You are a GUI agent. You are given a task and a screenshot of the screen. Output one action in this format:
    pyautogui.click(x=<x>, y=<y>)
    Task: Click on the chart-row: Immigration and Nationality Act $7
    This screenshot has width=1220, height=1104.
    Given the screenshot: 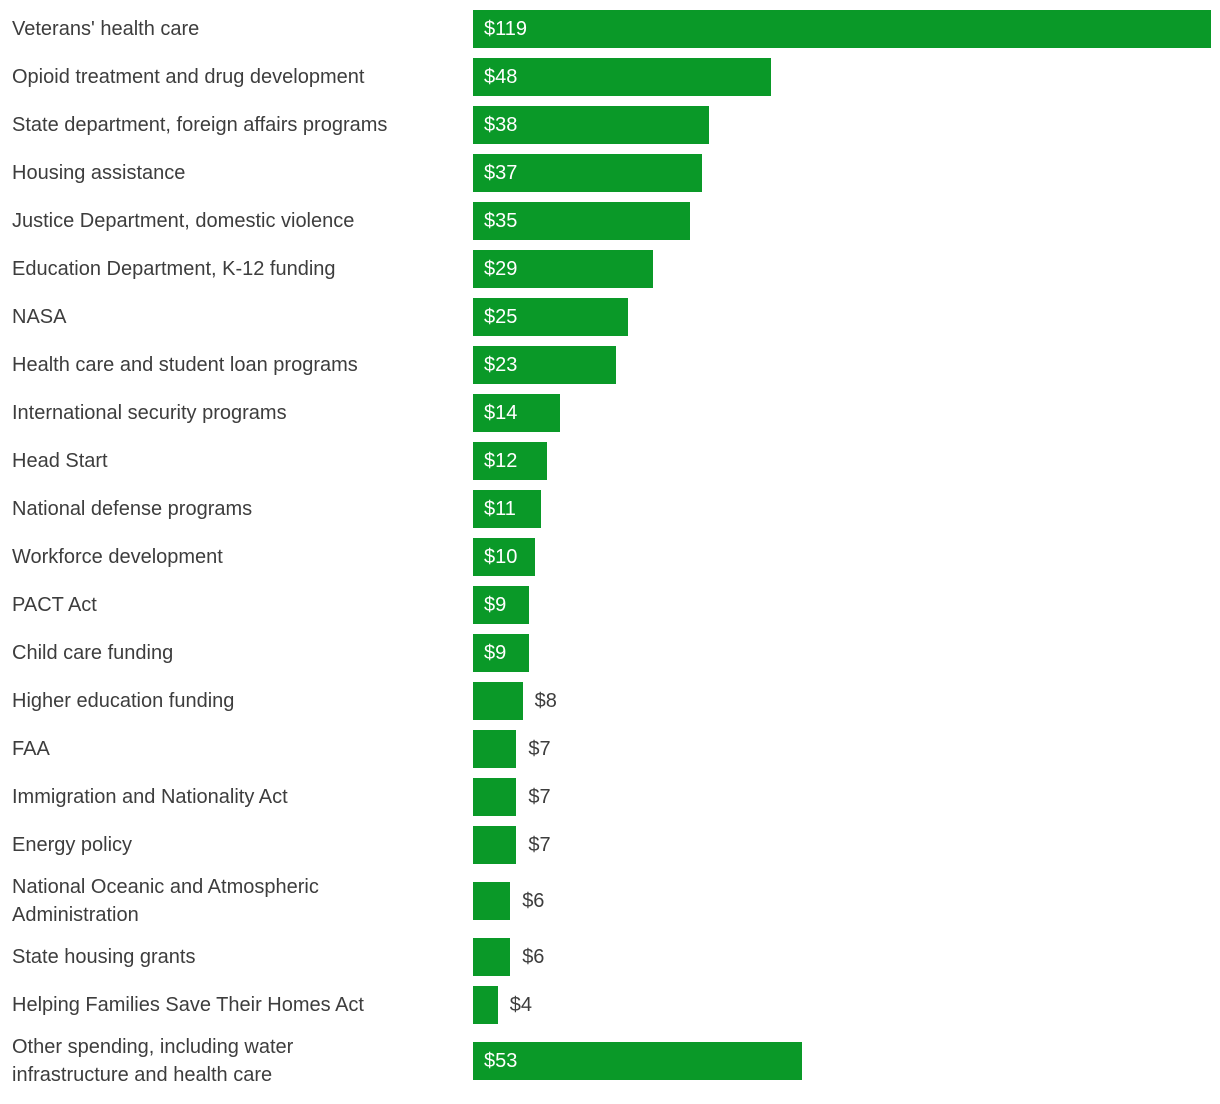 What is the action you would take?
    pyautogui.click(x=610, y=797)
    